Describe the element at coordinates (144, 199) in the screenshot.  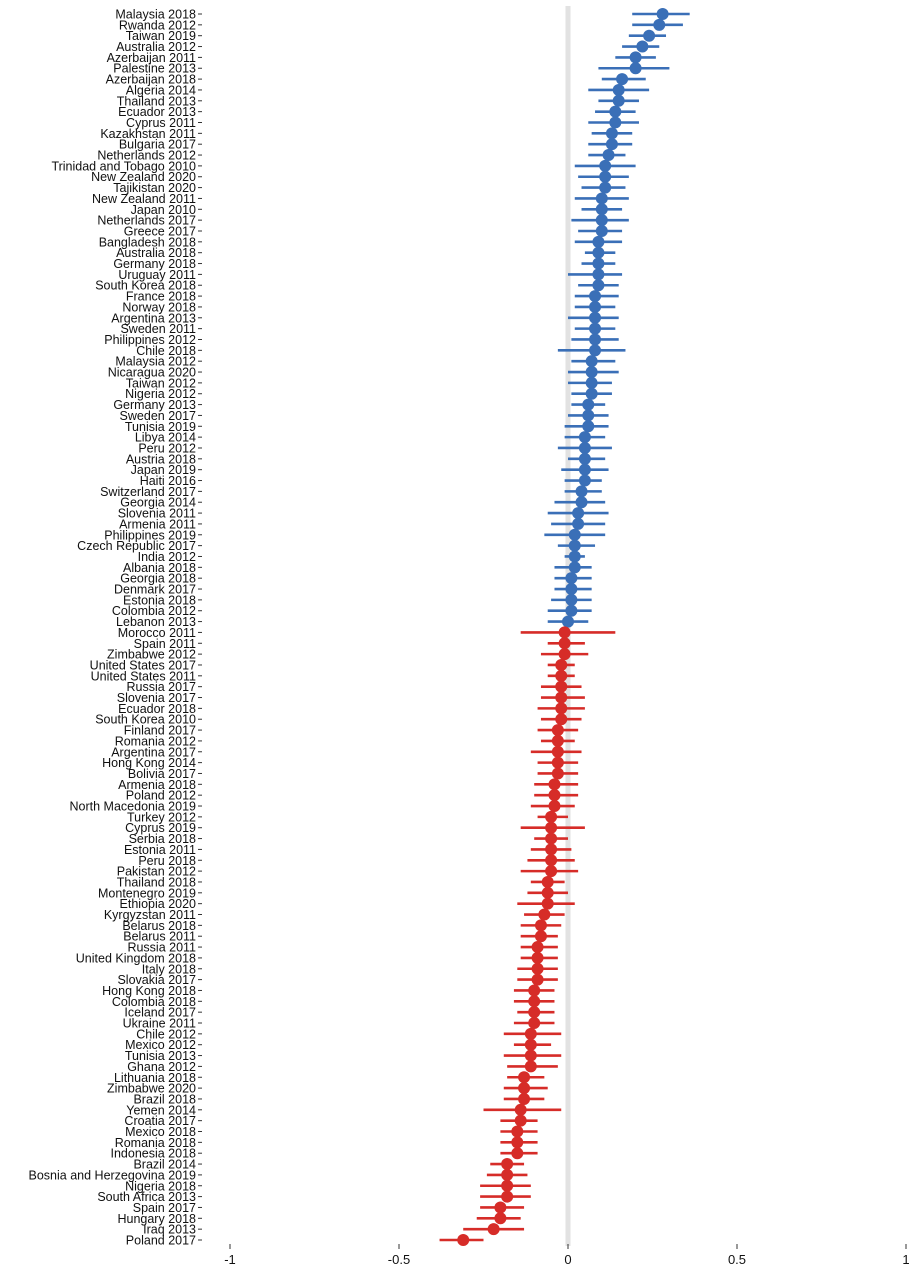
I see `y-tick-label-new-zealand-2011: New Zealand 2011` at that location.